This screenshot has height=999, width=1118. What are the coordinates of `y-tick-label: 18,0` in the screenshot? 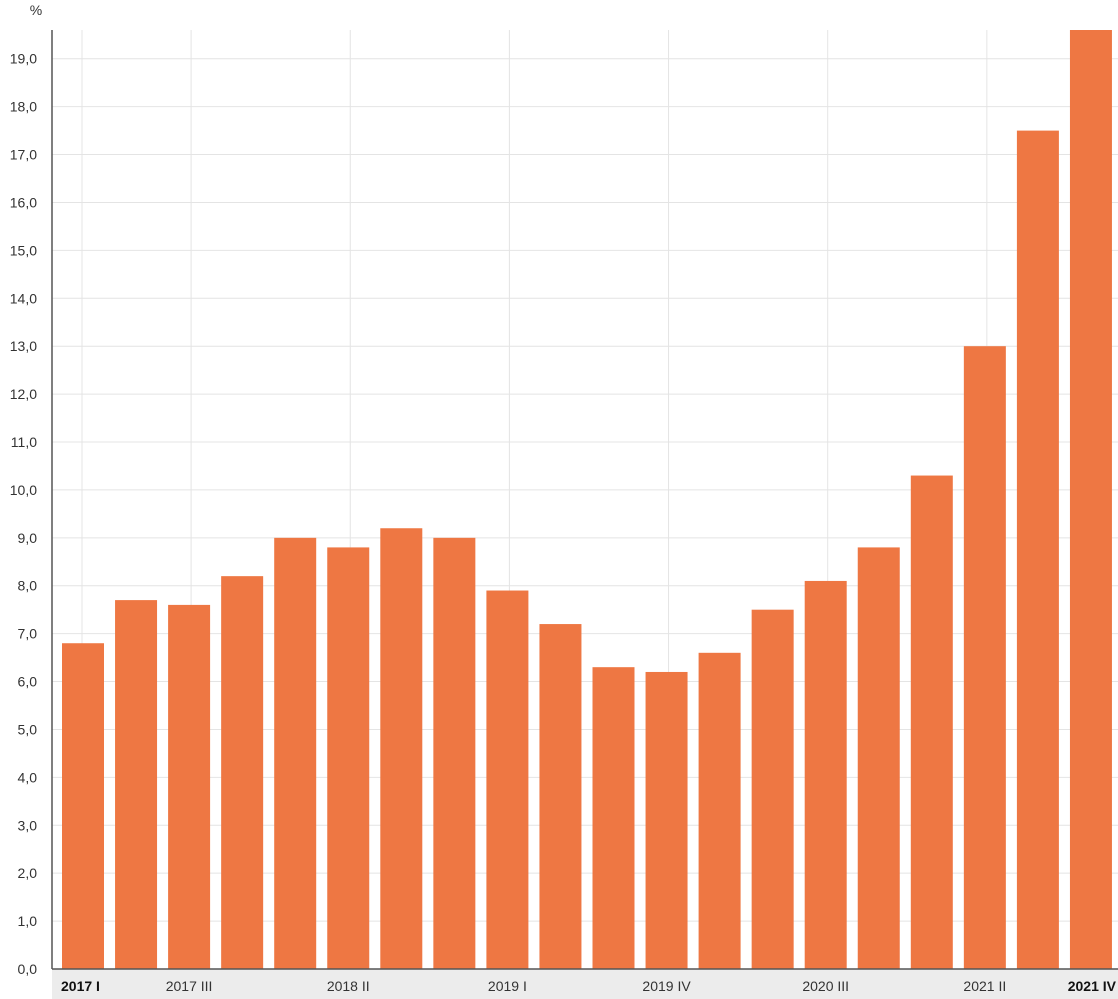 It's located at (23, 107).